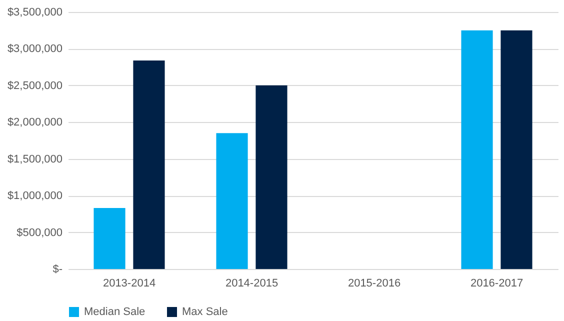  What do you see at coordinates (34, 196) in the screenshot?
I see `y-tick-label: $1,000,000` at bounding box center [34, 196].